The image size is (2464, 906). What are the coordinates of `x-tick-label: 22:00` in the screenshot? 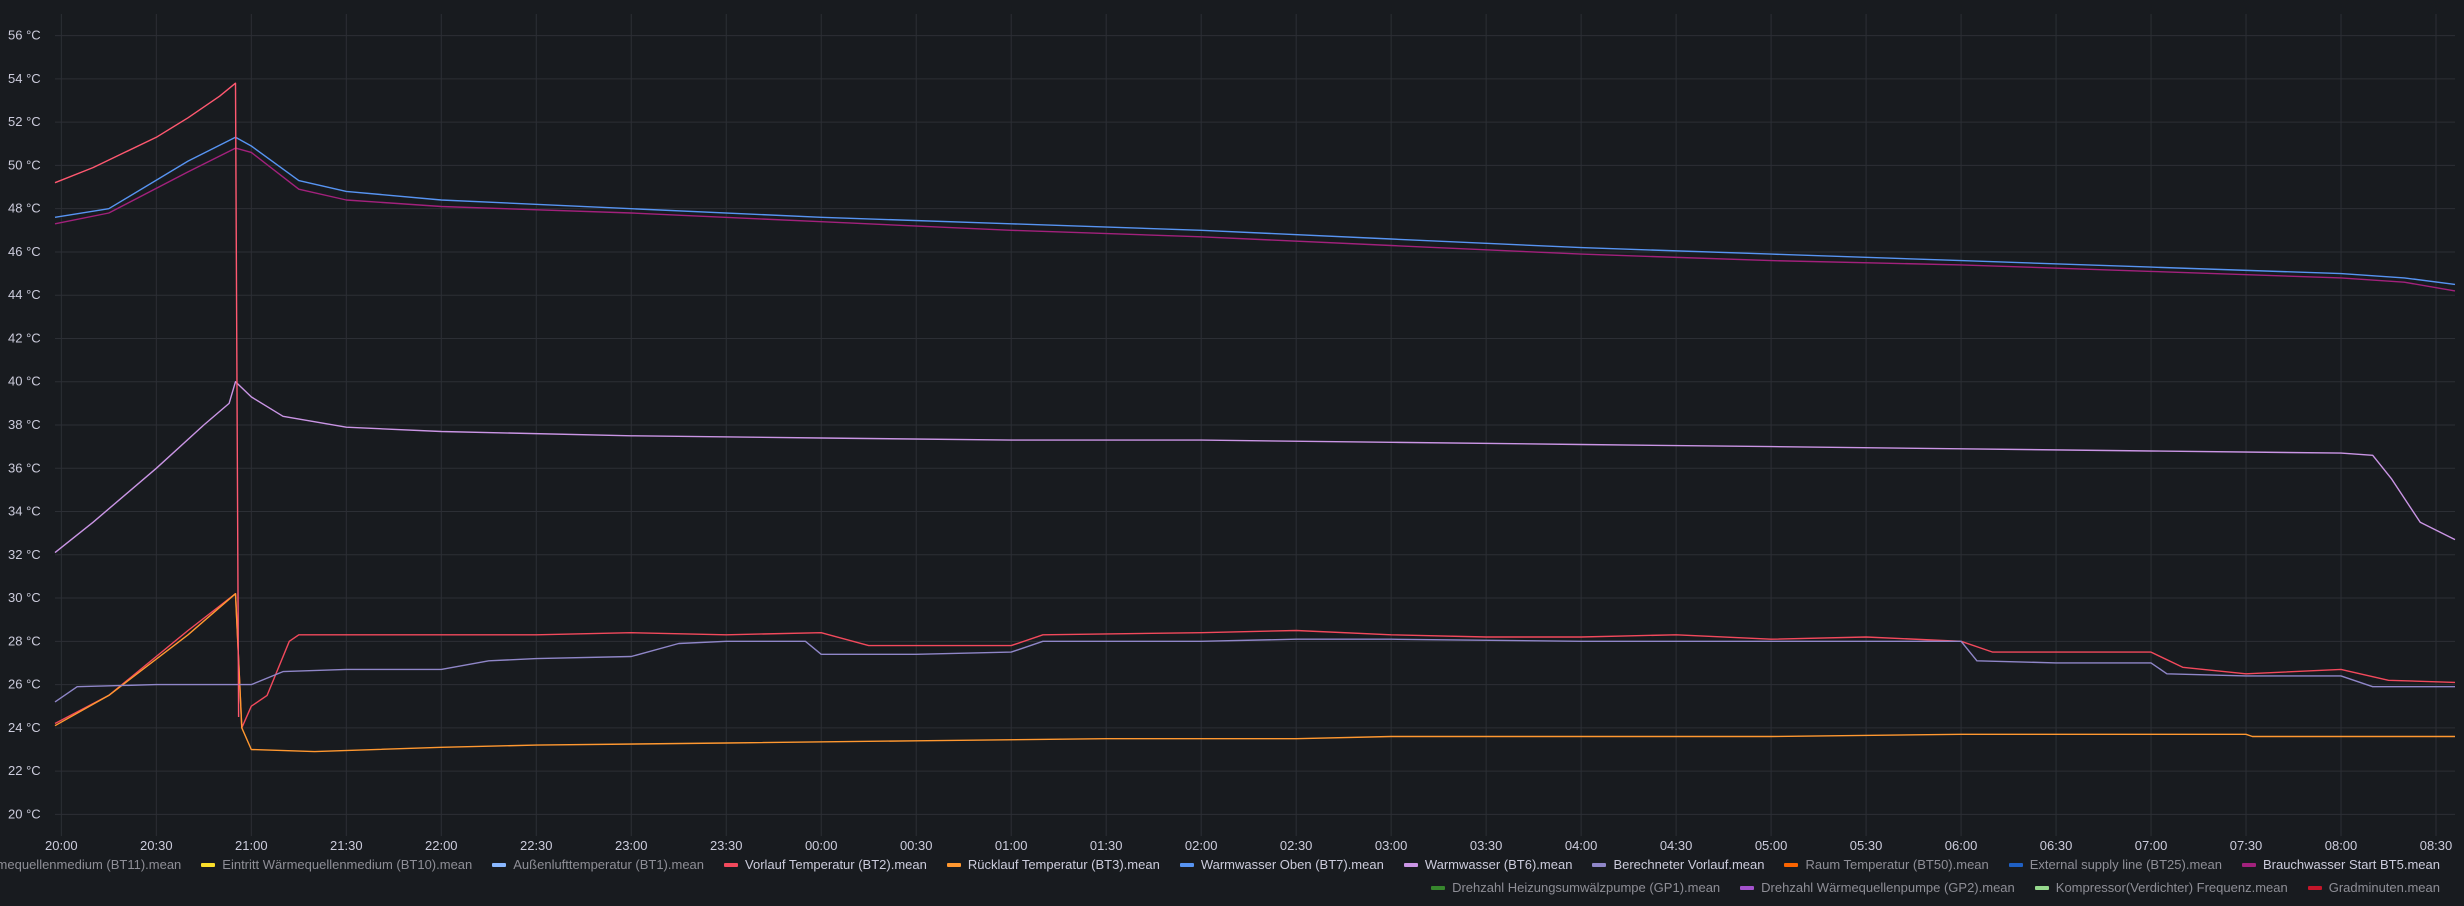 It's located at (441, 845).